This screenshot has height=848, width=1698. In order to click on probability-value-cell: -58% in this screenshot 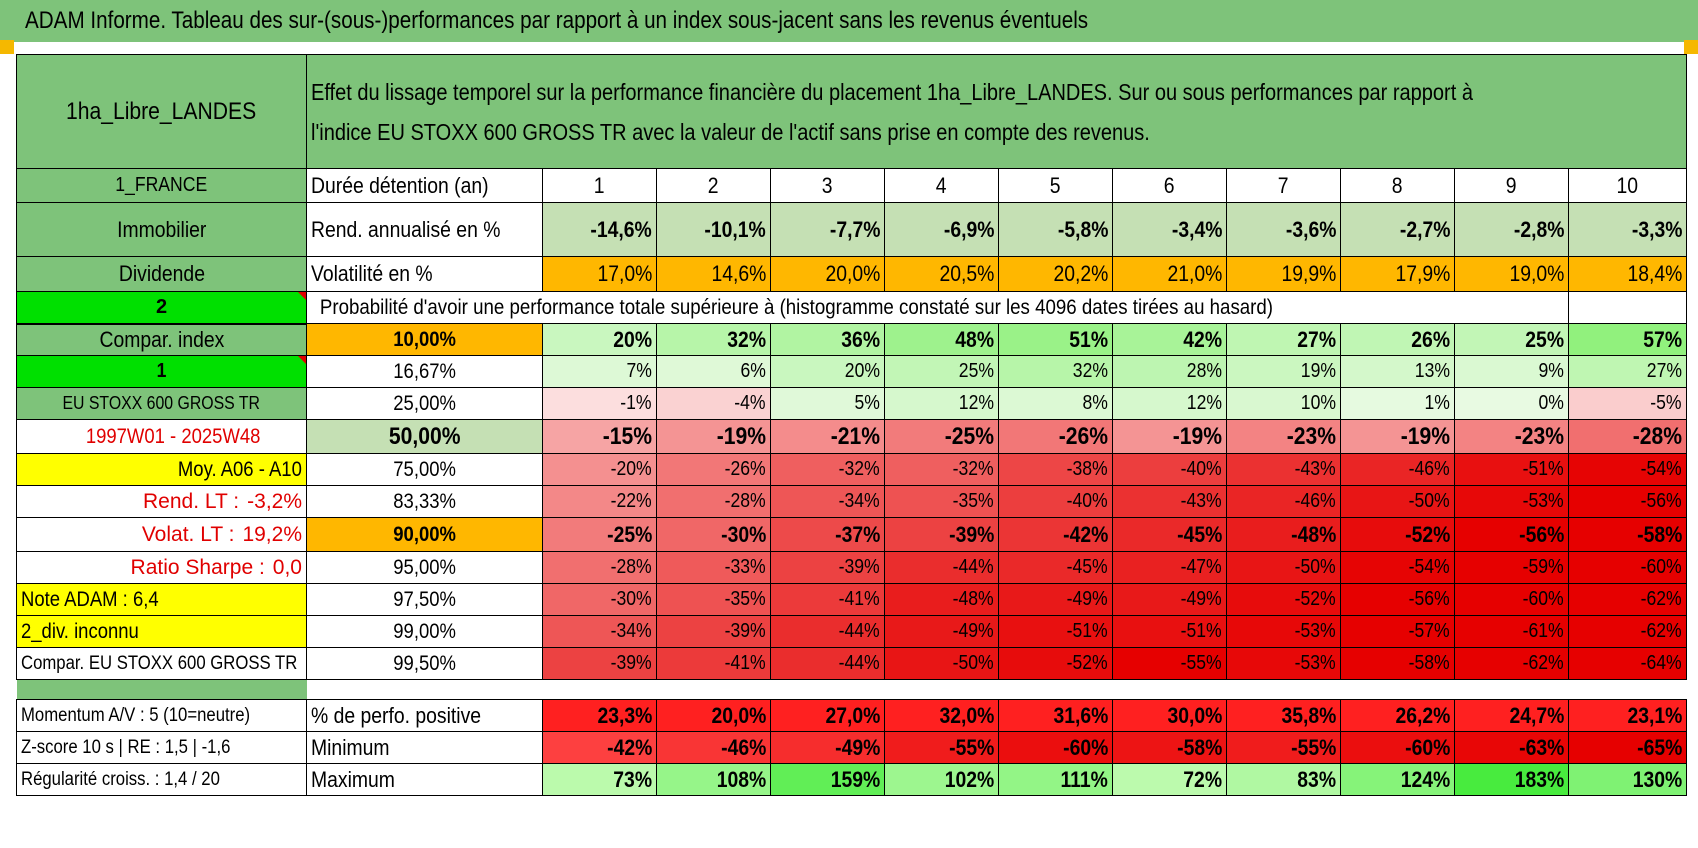, I will do `click(1397, 663)`.